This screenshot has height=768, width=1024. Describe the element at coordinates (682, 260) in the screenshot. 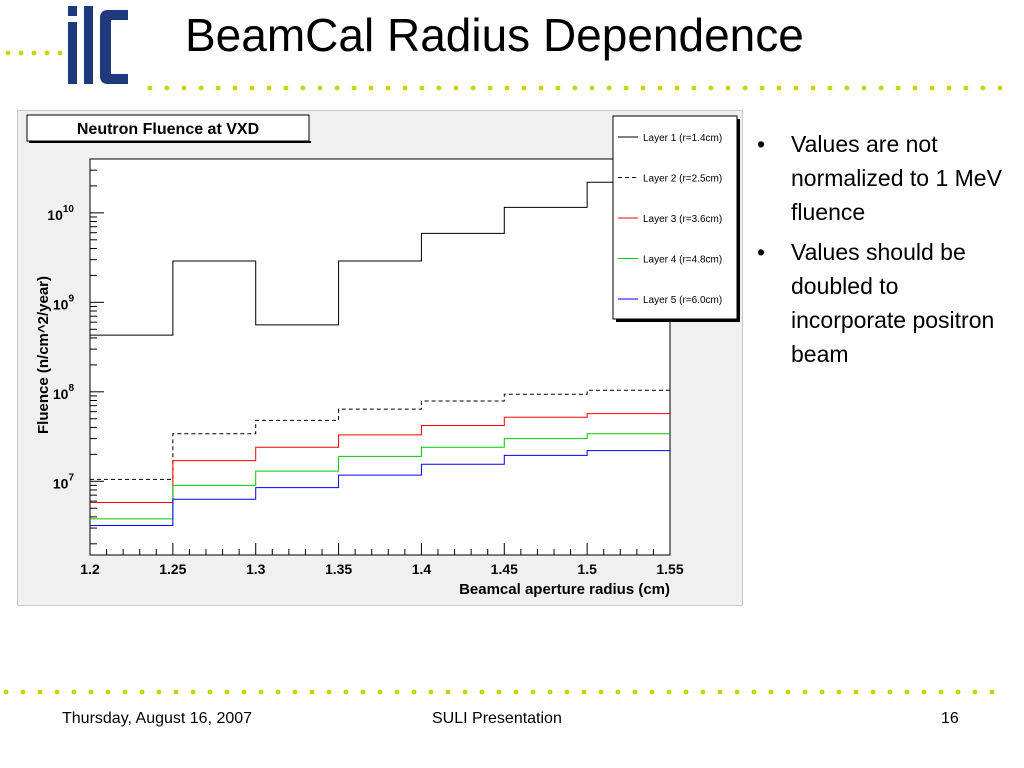

I see `legend-entry: Layer 4 (r=4.8cm)` at that location.